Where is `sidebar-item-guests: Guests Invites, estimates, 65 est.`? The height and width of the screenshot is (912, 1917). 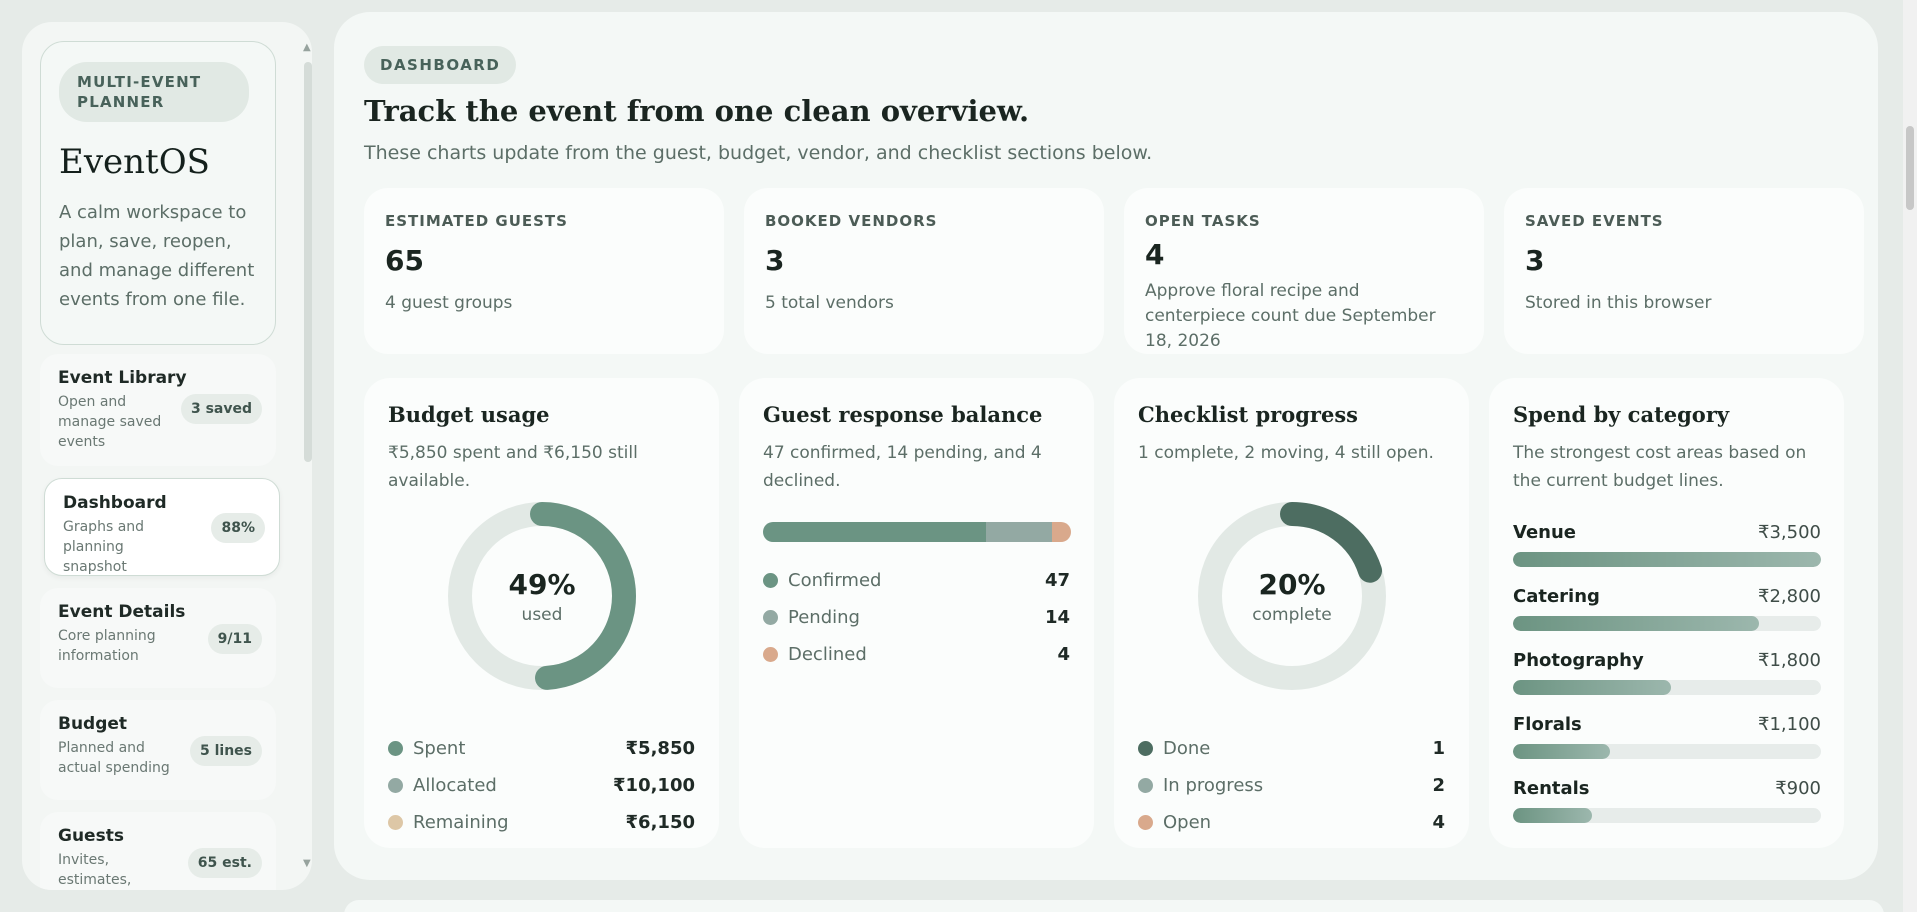 sidebar-item-guests: Guests Invites, estimates, 65 est. is located at coordinates (158, 851).